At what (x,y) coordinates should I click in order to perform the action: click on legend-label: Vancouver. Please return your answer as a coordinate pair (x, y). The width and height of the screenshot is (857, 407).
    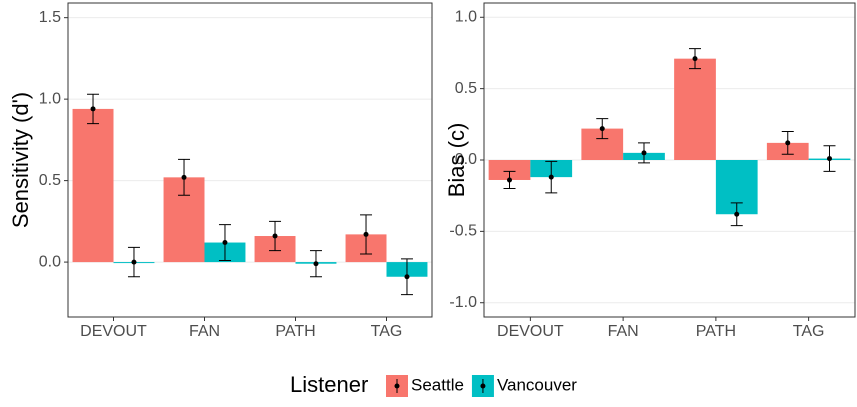
    Looking at the image, I should click on (537, 384).